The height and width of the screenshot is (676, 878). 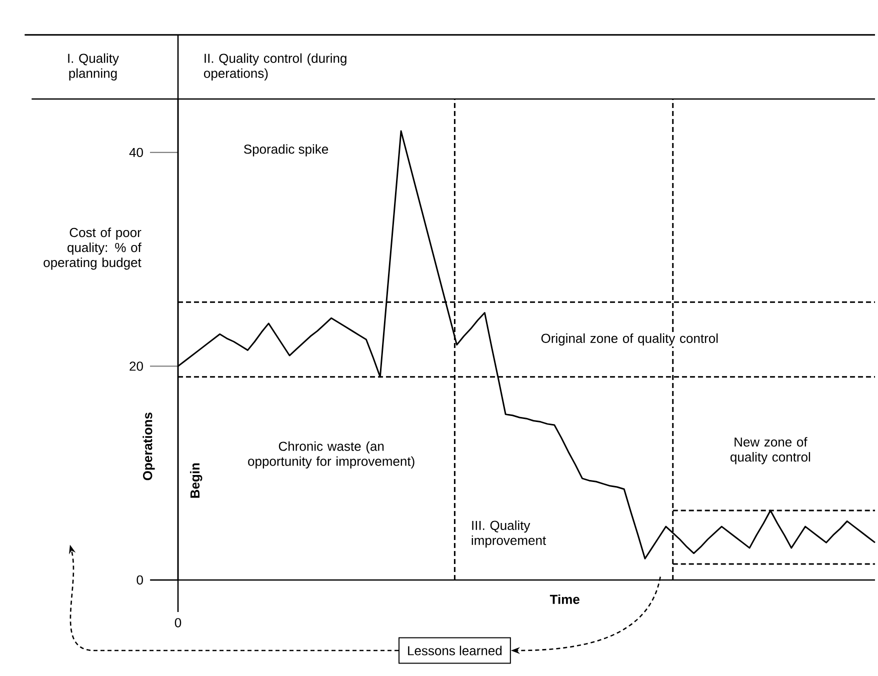 What do you see at coordinates (770, 450) in the screenshot?
I see `annotation: New zone of quality control` at bounding box center [770, 450].